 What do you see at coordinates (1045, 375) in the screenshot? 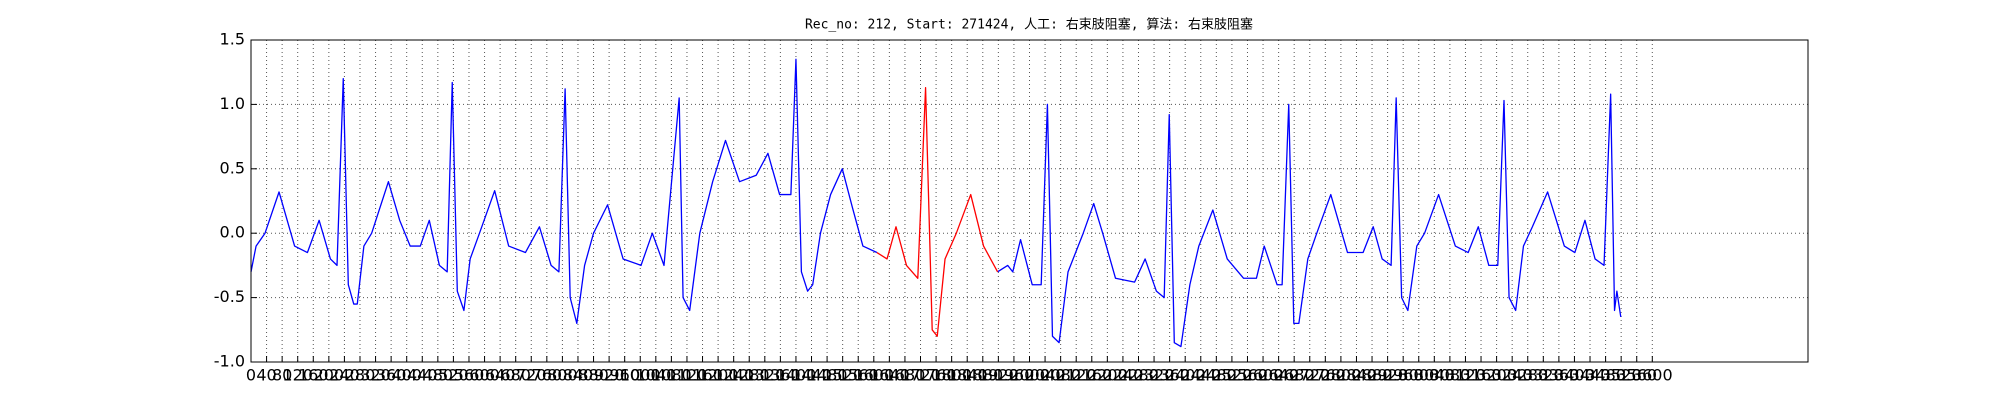
I see `x-tick-label: 2040` at bounding box center [1045, 375].